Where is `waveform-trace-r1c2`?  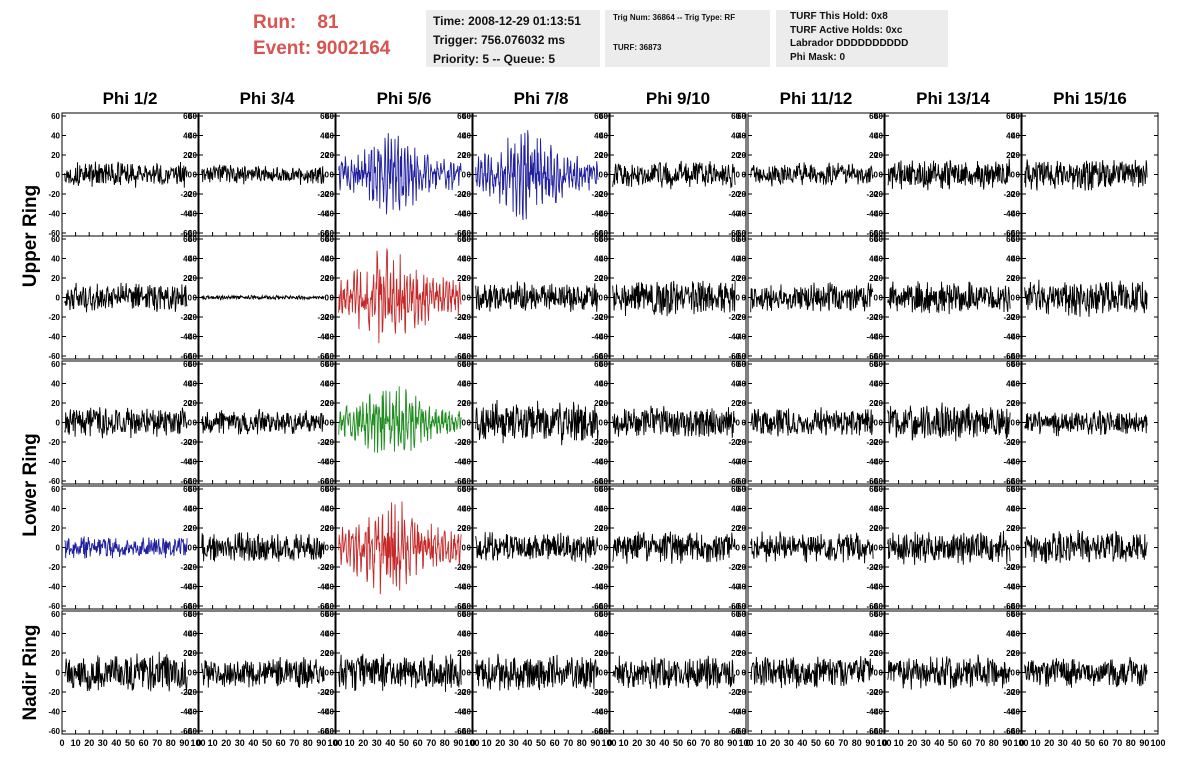 waveform-trace-r1c2 is located at coordinates (400, 296).